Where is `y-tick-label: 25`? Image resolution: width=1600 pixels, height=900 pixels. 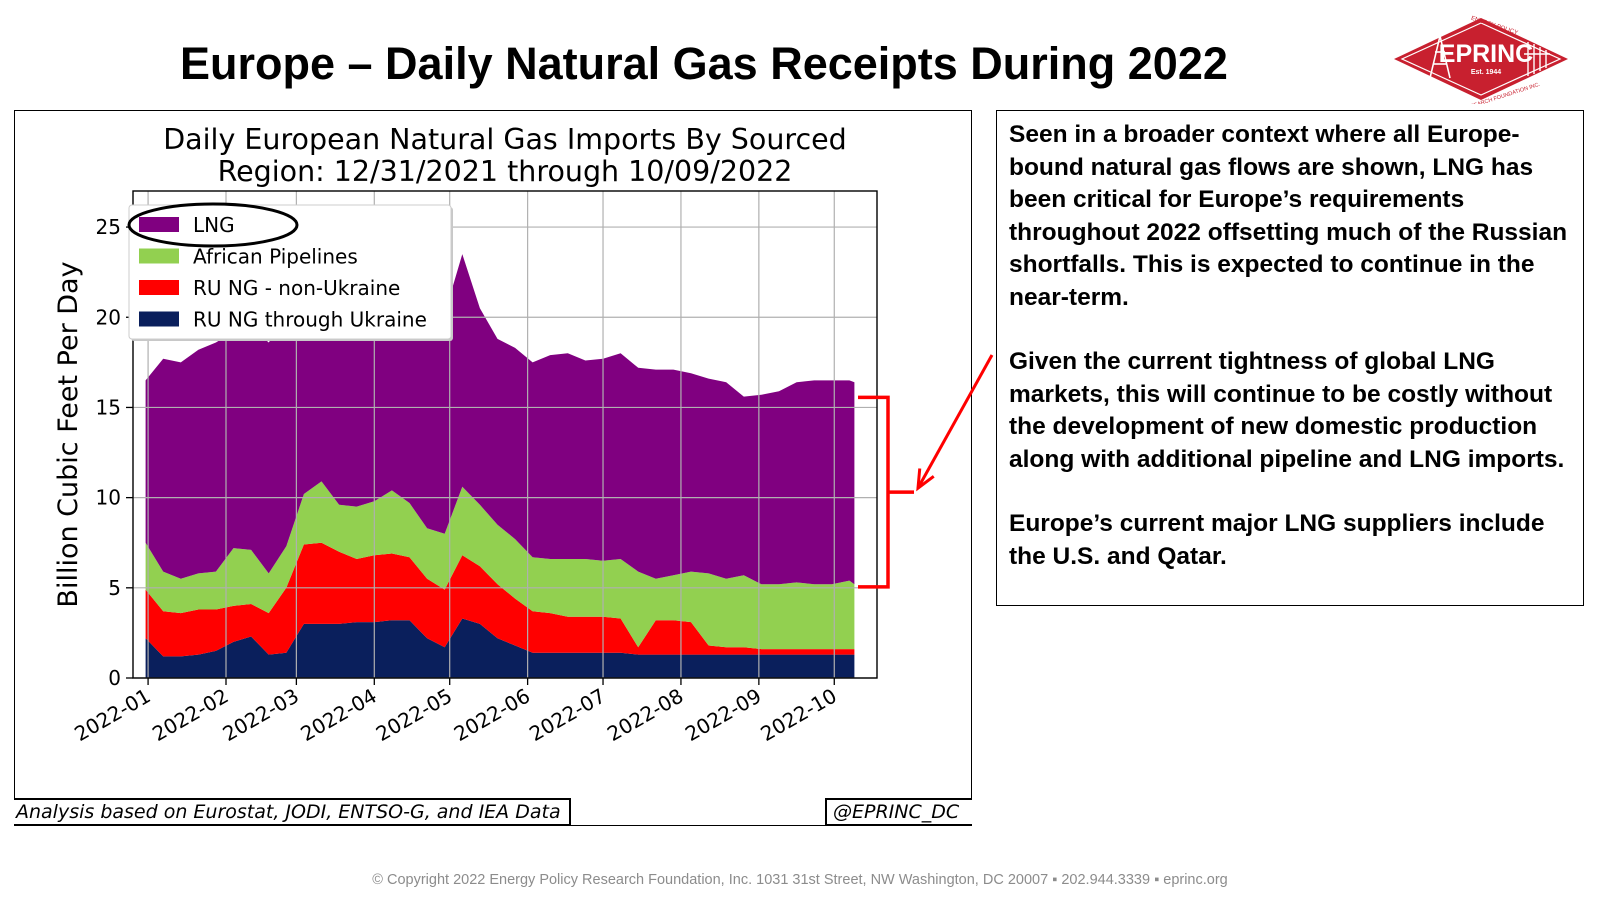 y-tick-label: 25 is located at coordinates (108, 227).